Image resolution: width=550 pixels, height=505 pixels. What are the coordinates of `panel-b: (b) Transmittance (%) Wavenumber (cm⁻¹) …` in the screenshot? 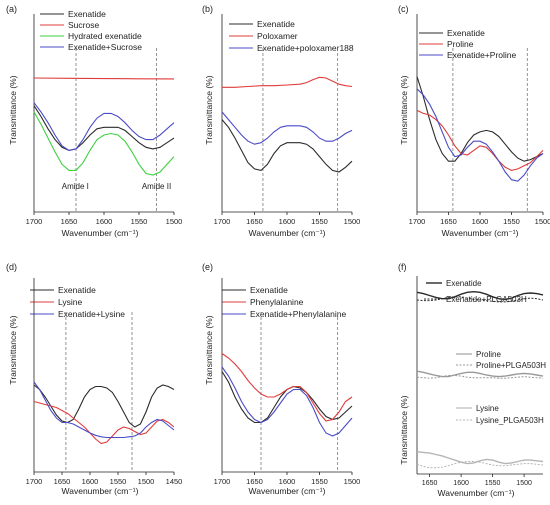 It's located at (281, 121).